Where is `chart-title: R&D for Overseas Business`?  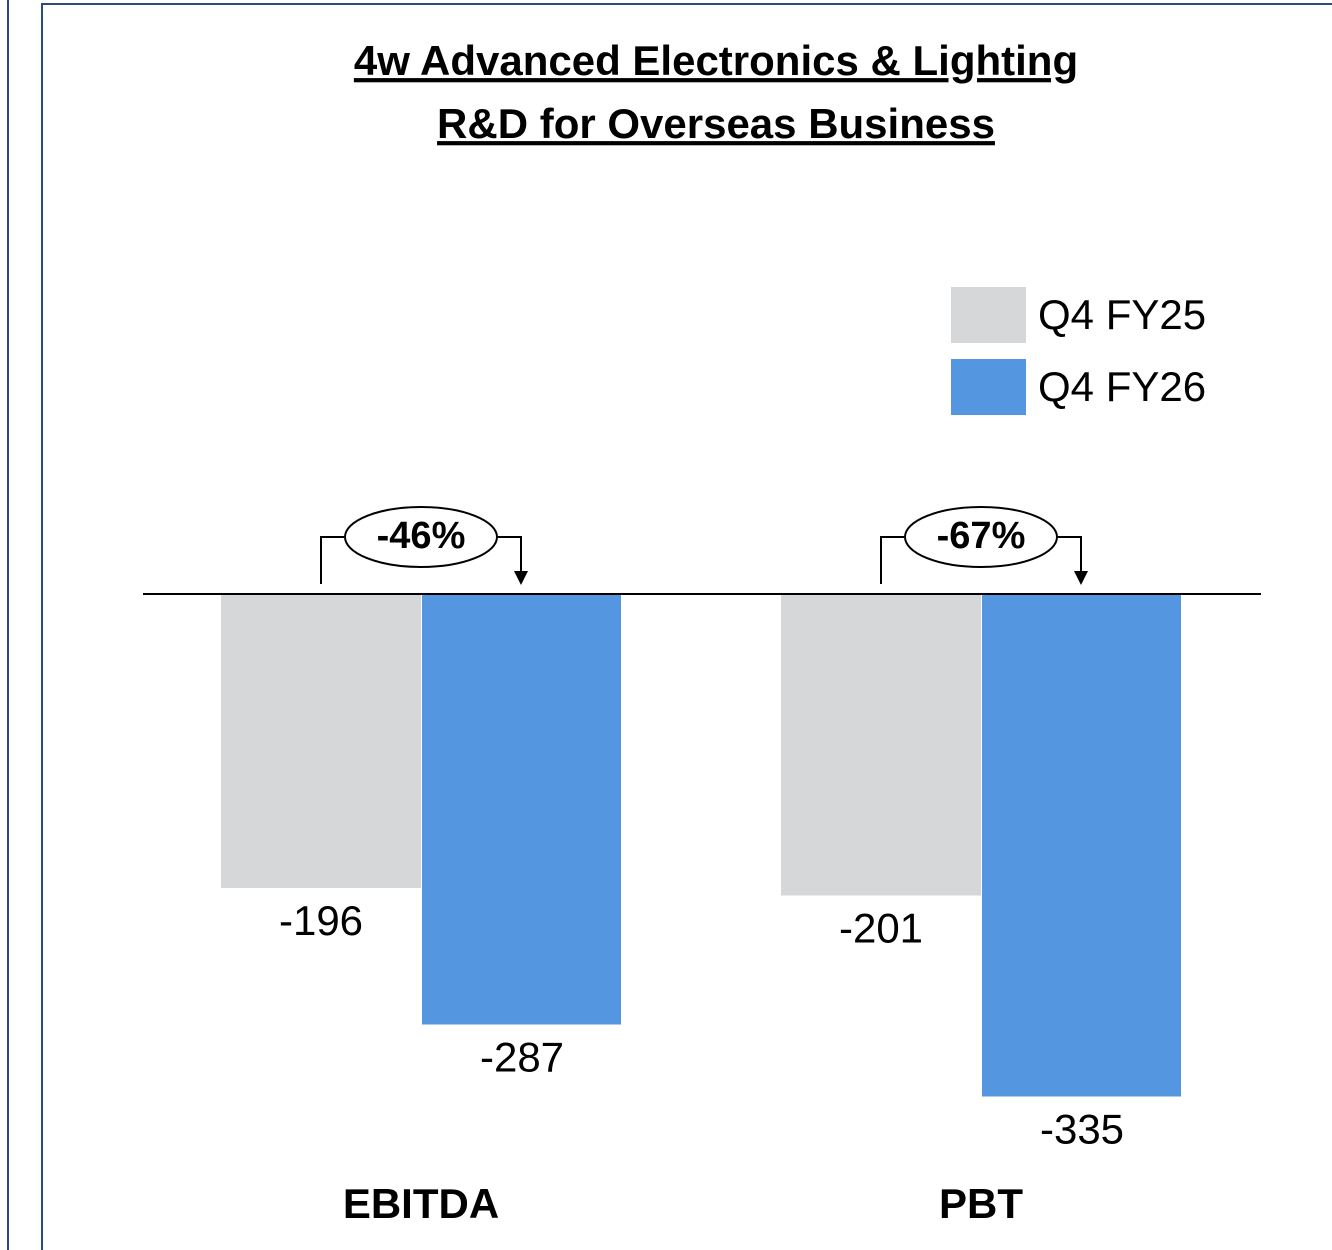 chart-title: R&D for Overseas Business is located at coordinates (716, 123).